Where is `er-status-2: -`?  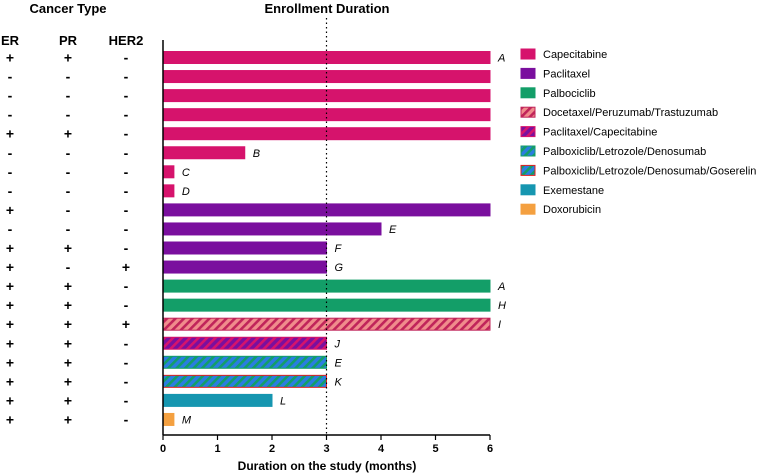
er-status-2: - is located at coordinates (10, 77).